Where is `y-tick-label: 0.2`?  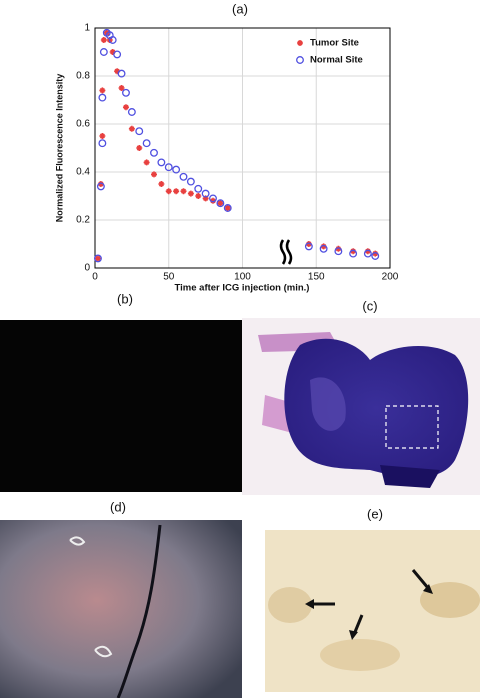
y-tick-label: 0.2 is located at coordinates (83, 220).